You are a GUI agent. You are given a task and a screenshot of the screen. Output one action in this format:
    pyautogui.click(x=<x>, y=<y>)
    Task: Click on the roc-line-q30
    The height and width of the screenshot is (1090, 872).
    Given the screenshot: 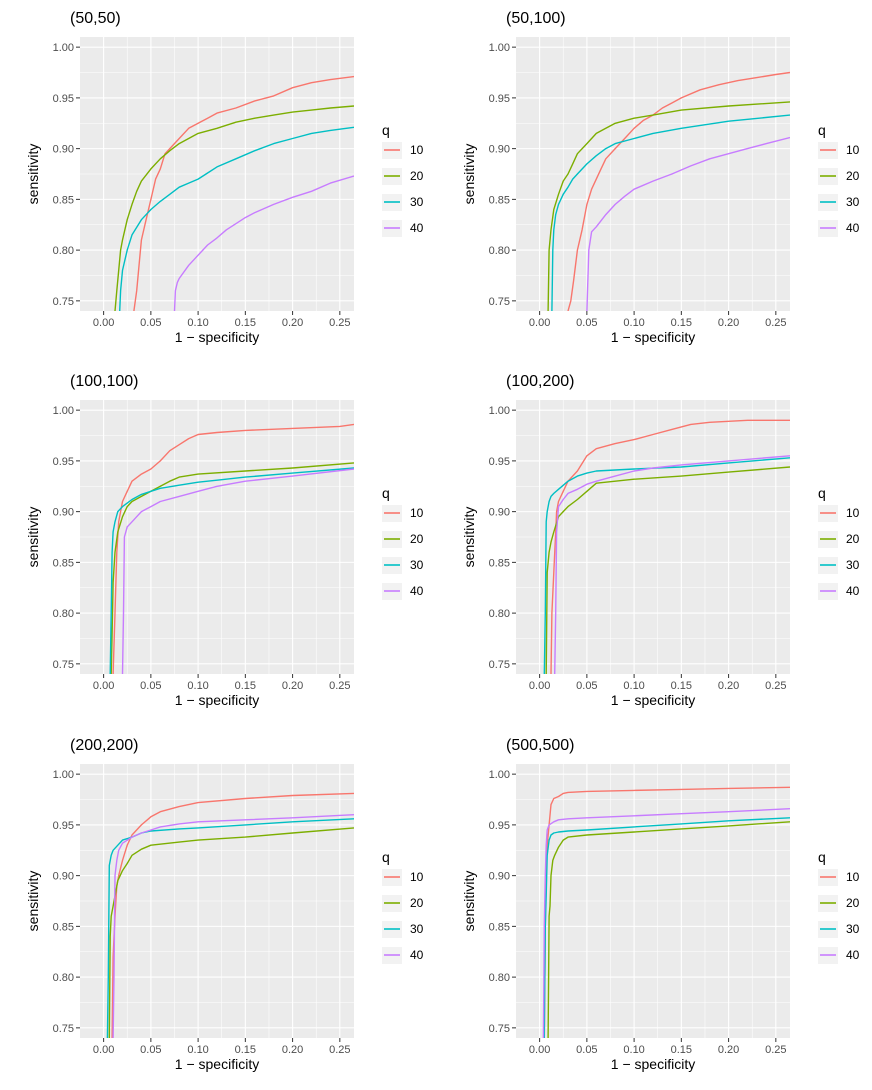 What is the action you would take?
    pyautogui.click(x=236, y=218)
    